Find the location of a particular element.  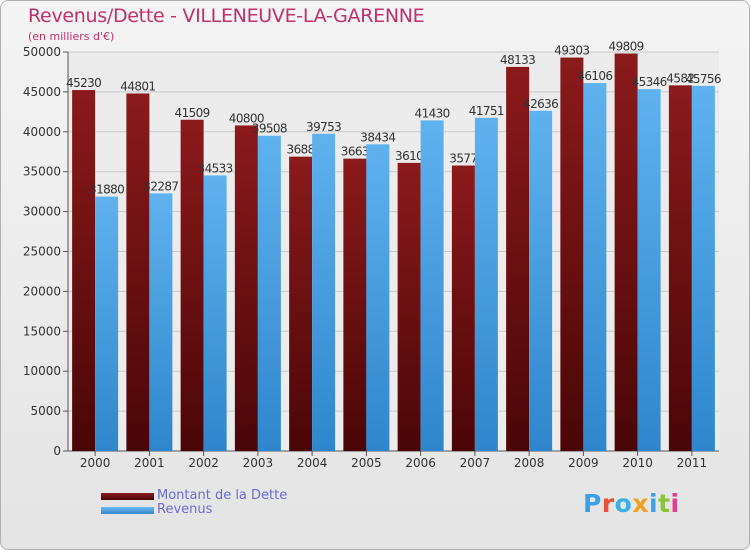

debt-data-label: 40800 is located at coordinates (246, 118).